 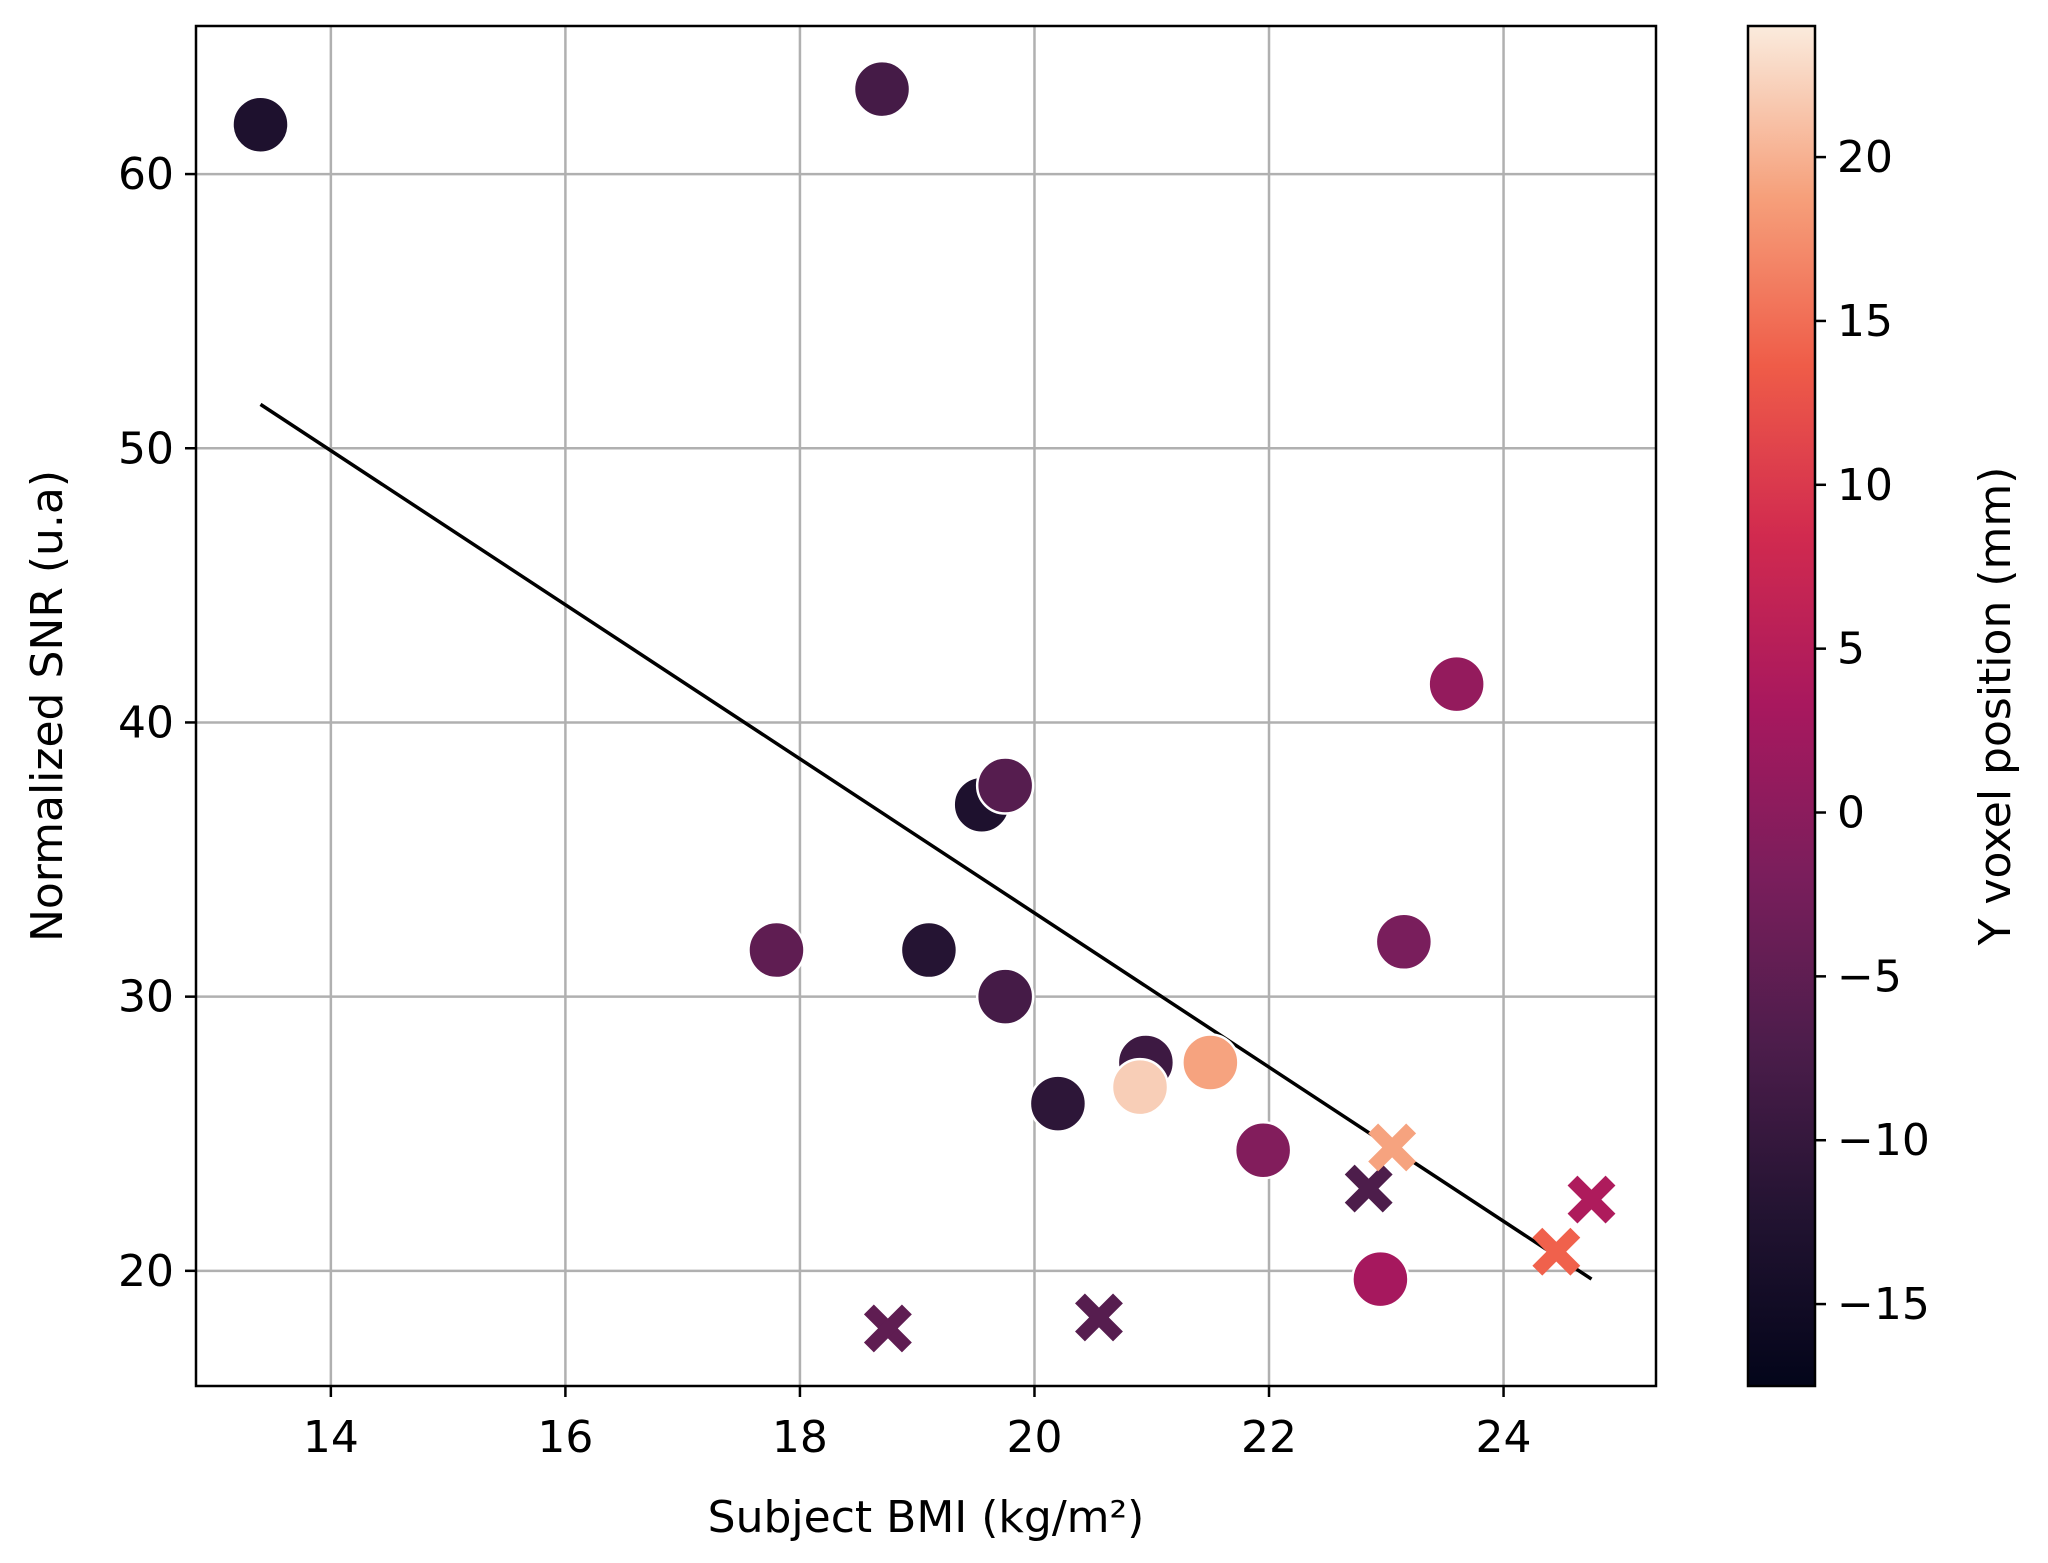 I want to click on colorbar-label: Y voxel position (mm), so click(x=1995, y=707).